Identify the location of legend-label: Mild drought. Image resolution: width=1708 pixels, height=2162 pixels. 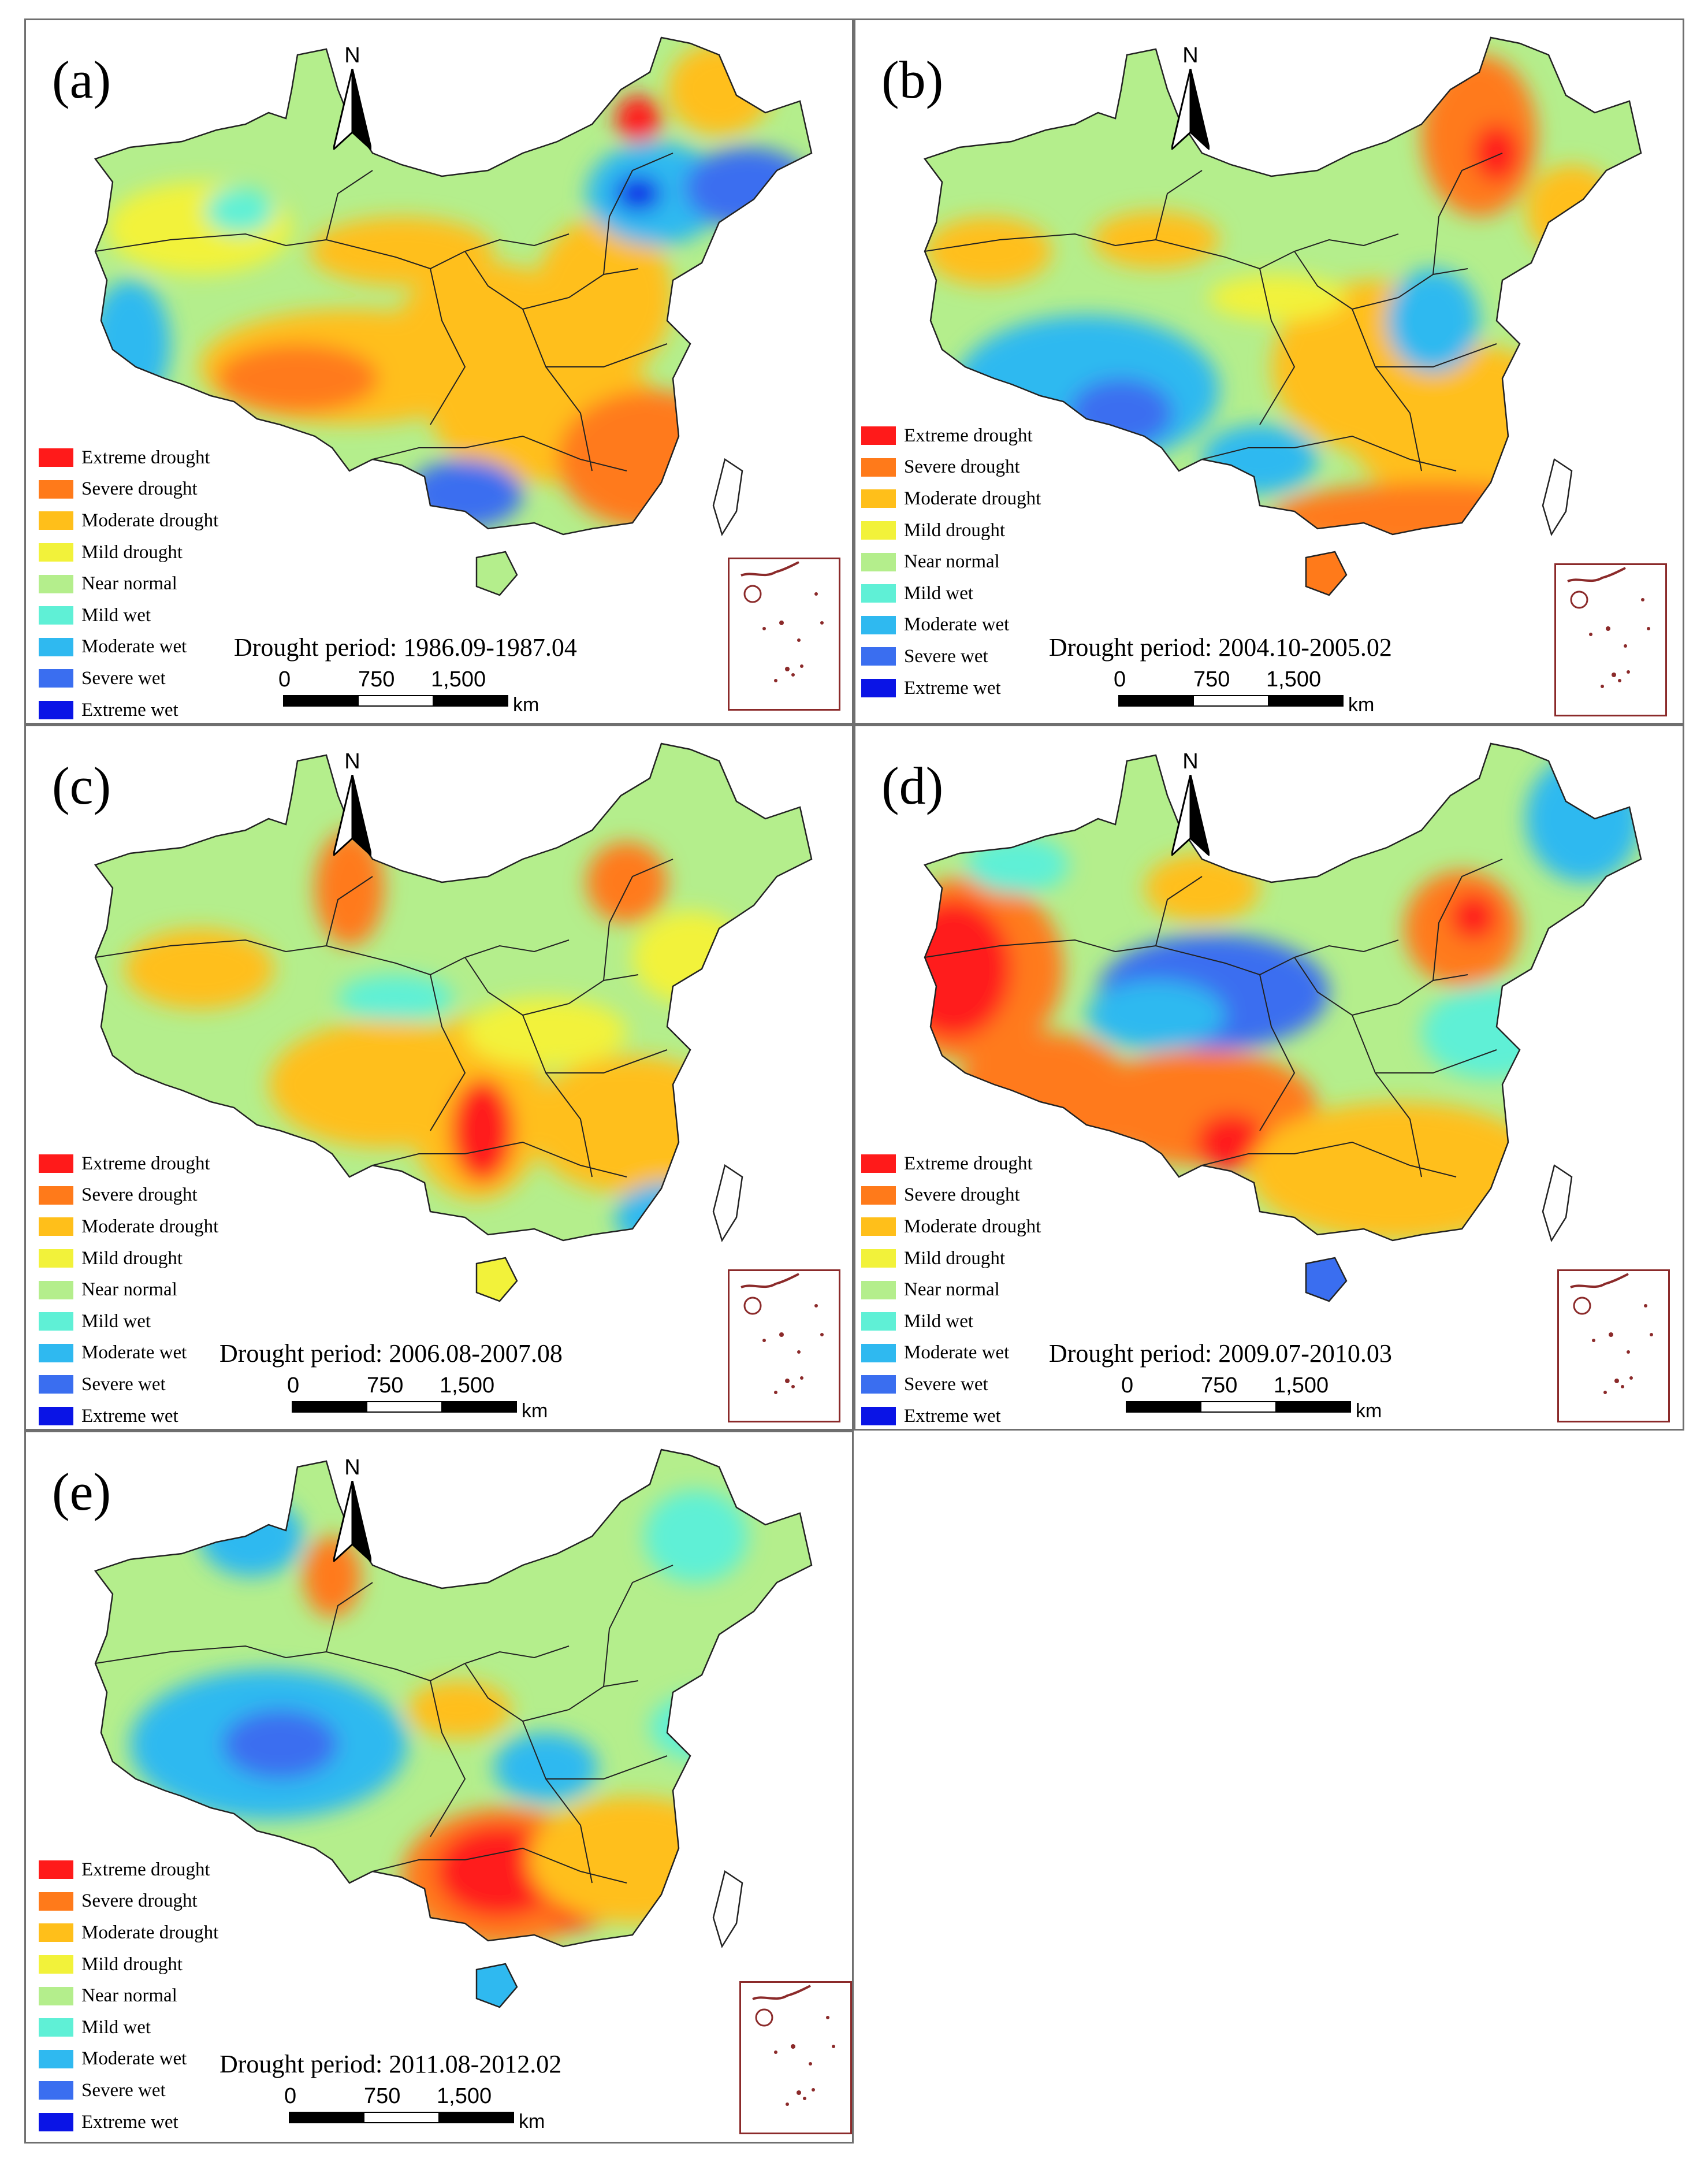
(132, 1964).